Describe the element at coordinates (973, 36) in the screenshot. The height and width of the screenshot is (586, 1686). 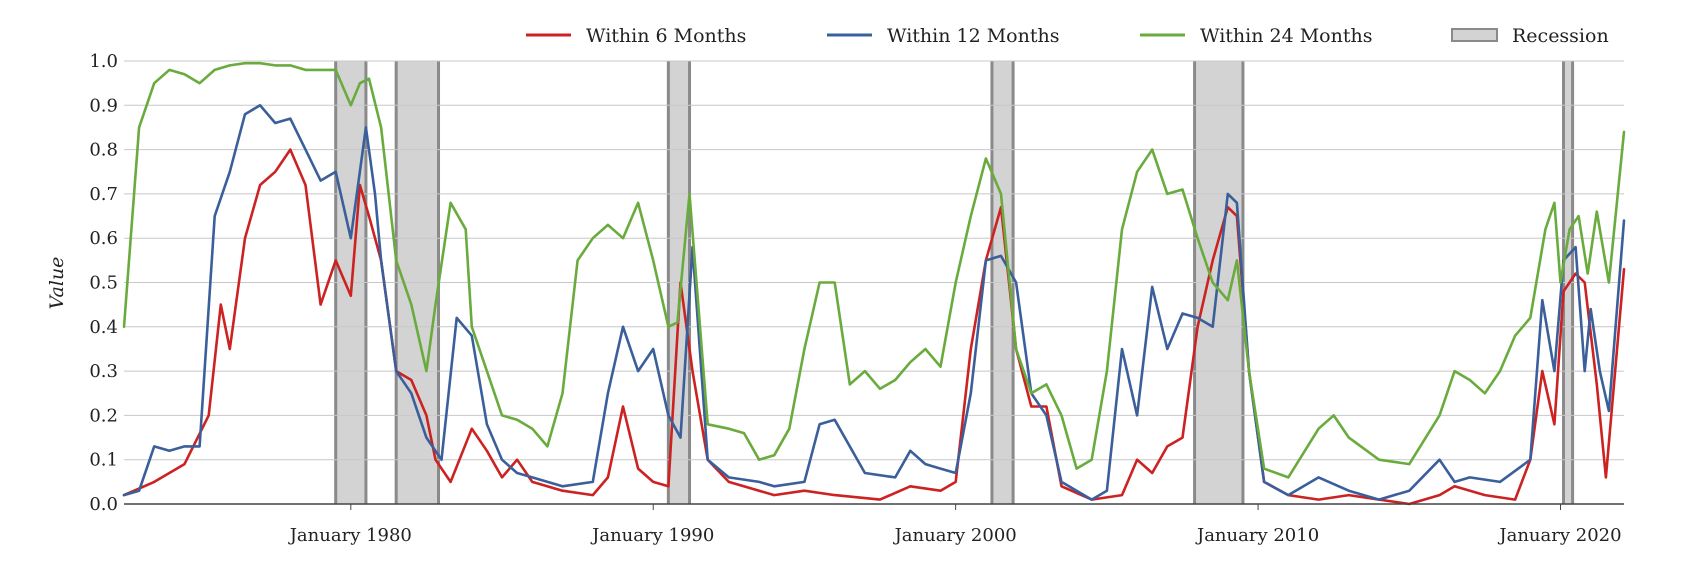
I see `legend-label-2: Within 12 Months` at that location.